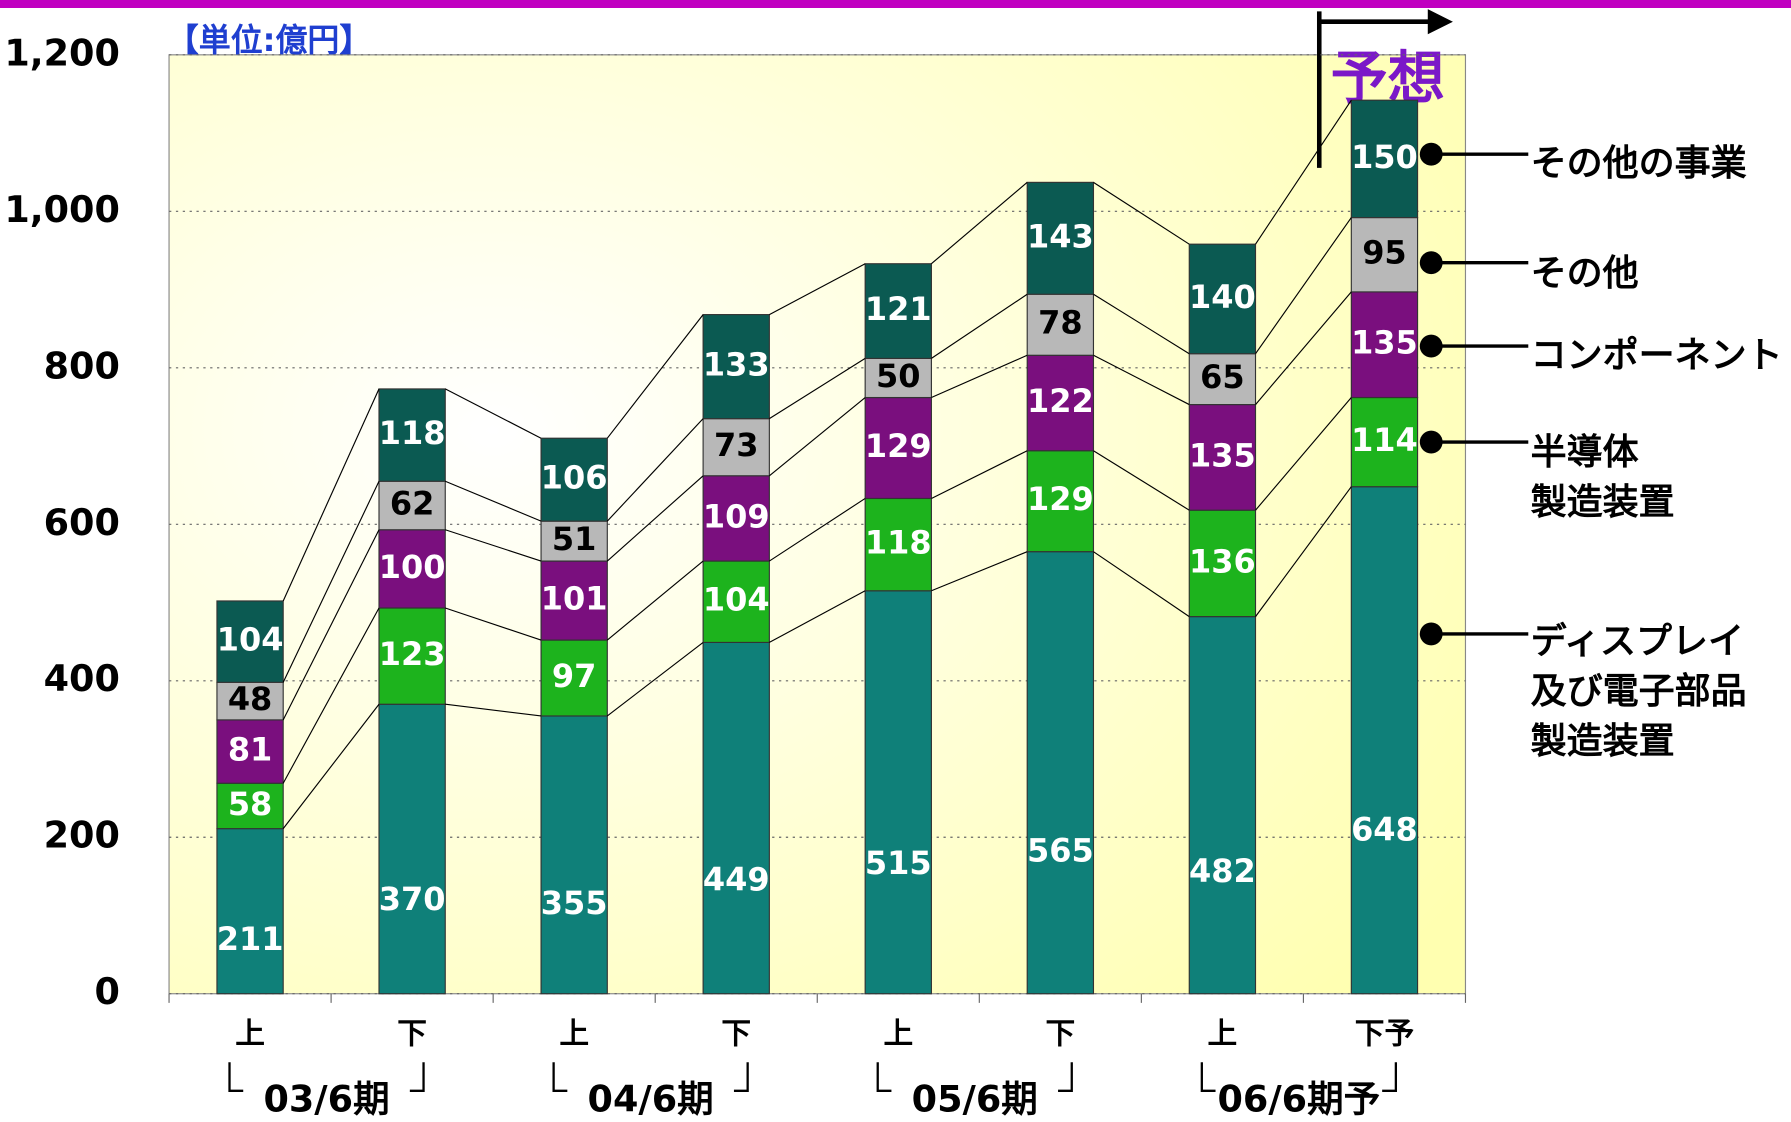 The image size is (1791, 1122). Describe the element at coordinates (975, 1099) in the screenshot. I see `group-label: 05/6期` at that location.